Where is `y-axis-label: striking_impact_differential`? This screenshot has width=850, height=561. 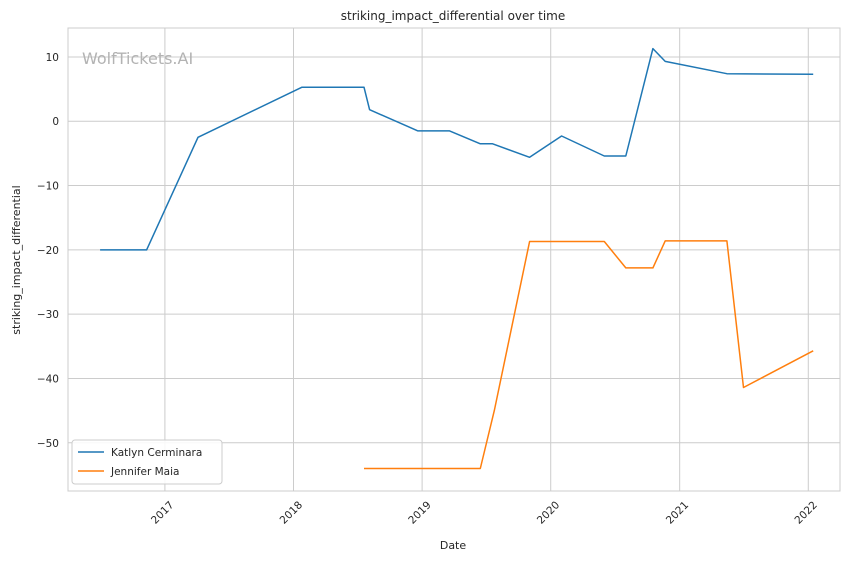 y-axis-label: striking_impact_differential is located at coordinates (16, 259).